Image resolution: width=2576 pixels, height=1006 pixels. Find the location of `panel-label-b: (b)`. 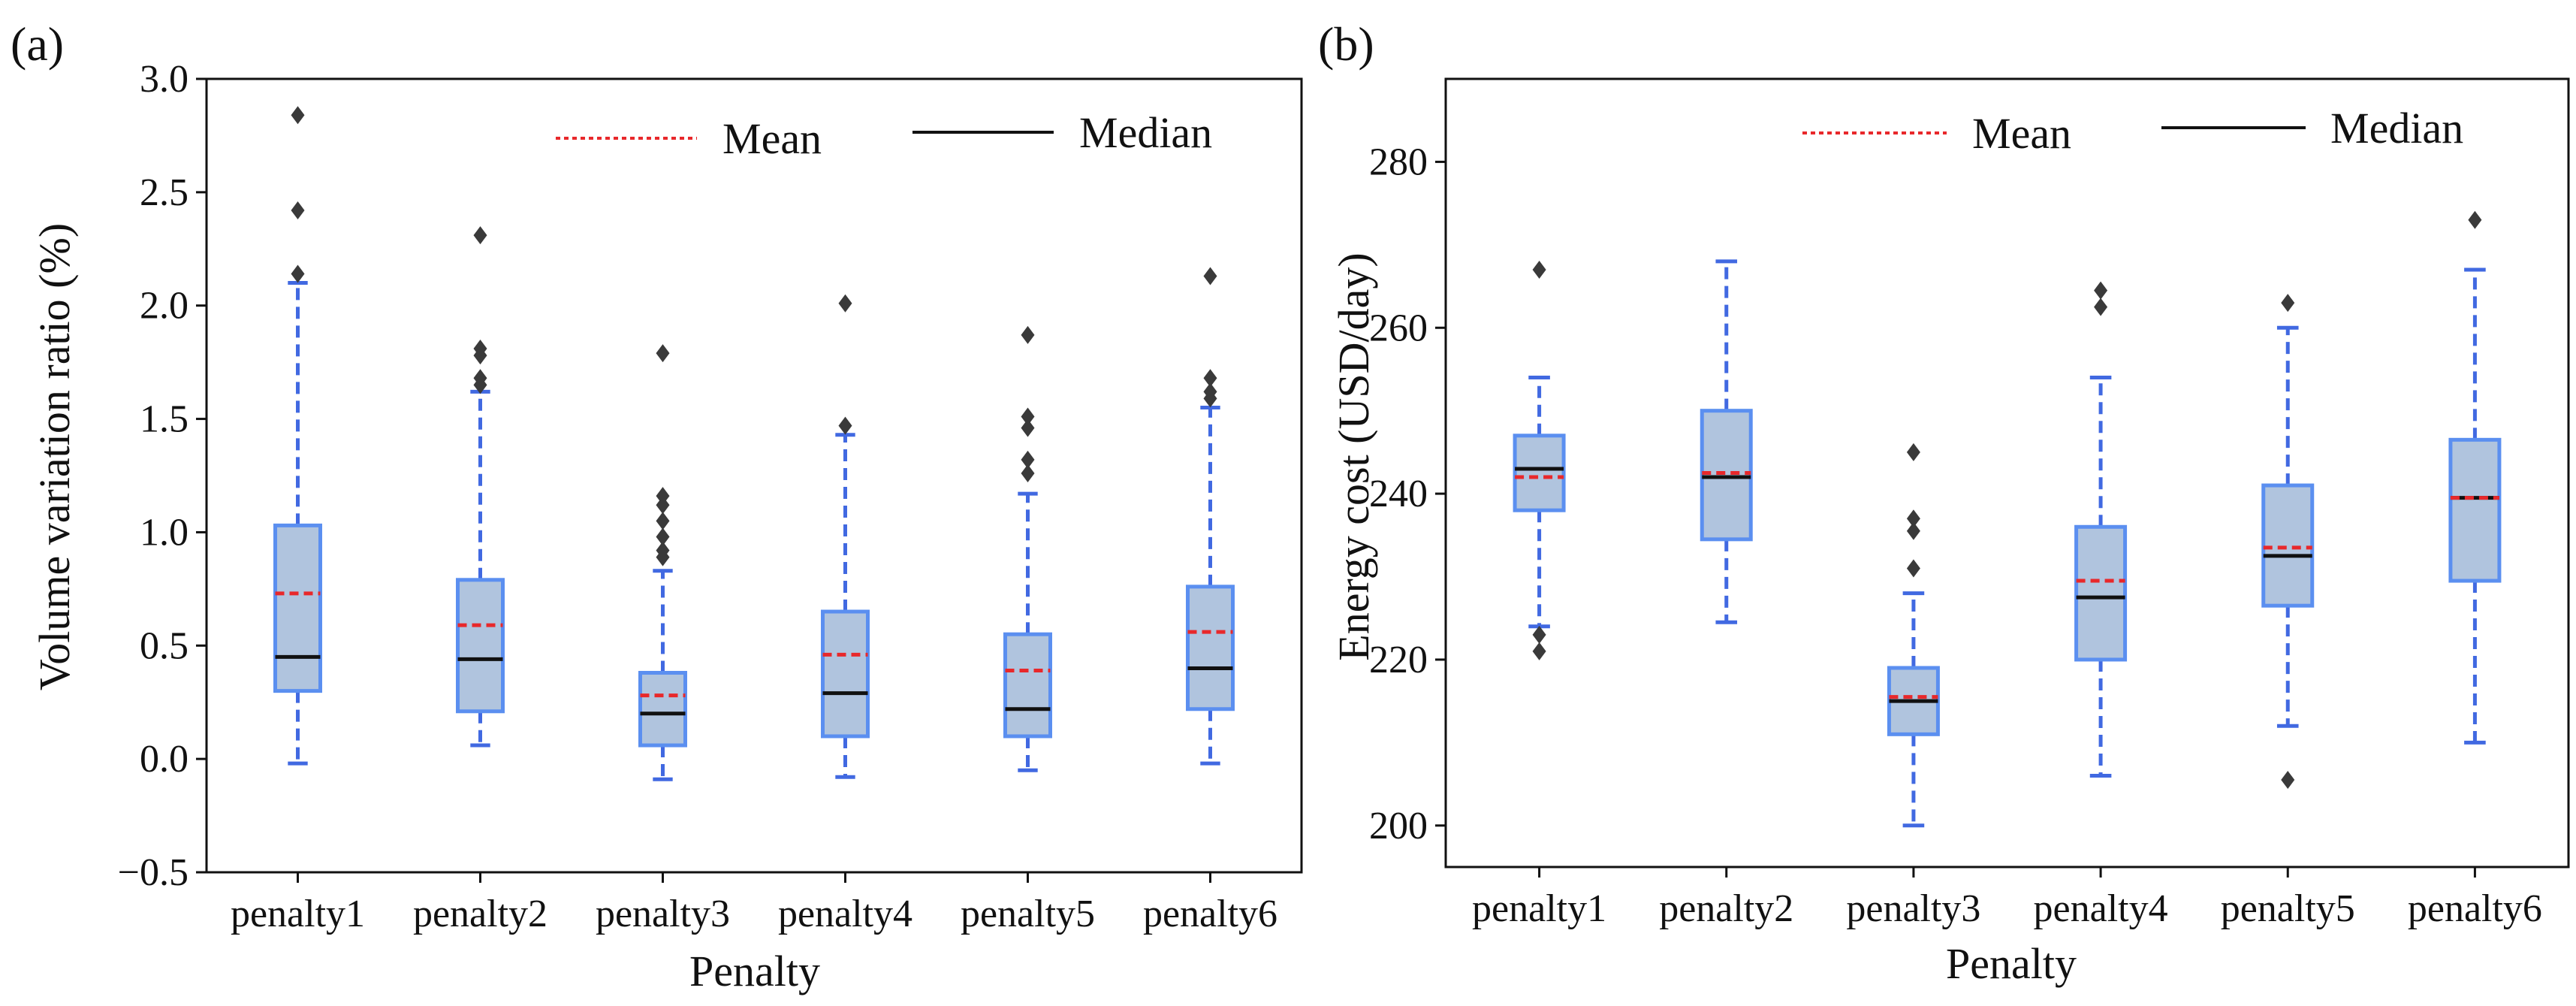

panel-label-b: (b) is located at coordinates (1346, 44).